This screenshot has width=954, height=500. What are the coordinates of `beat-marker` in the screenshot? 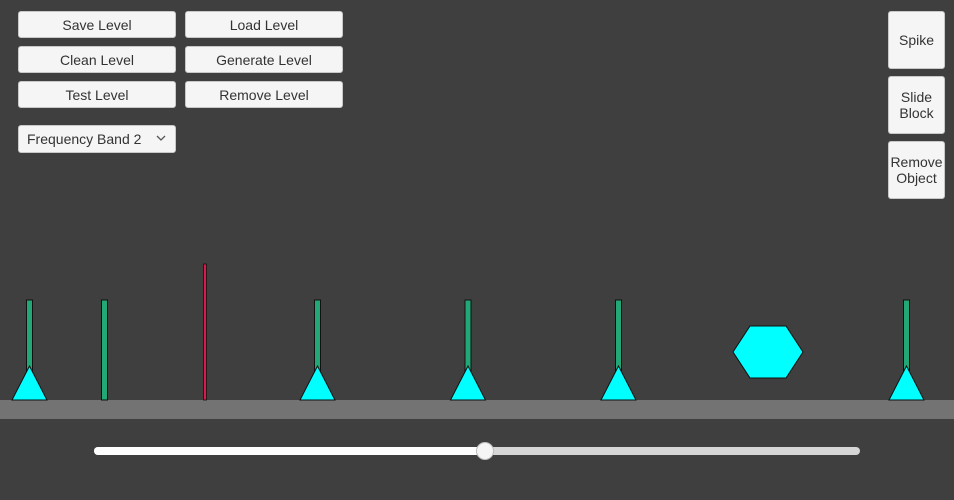 It's located at (104, 350).